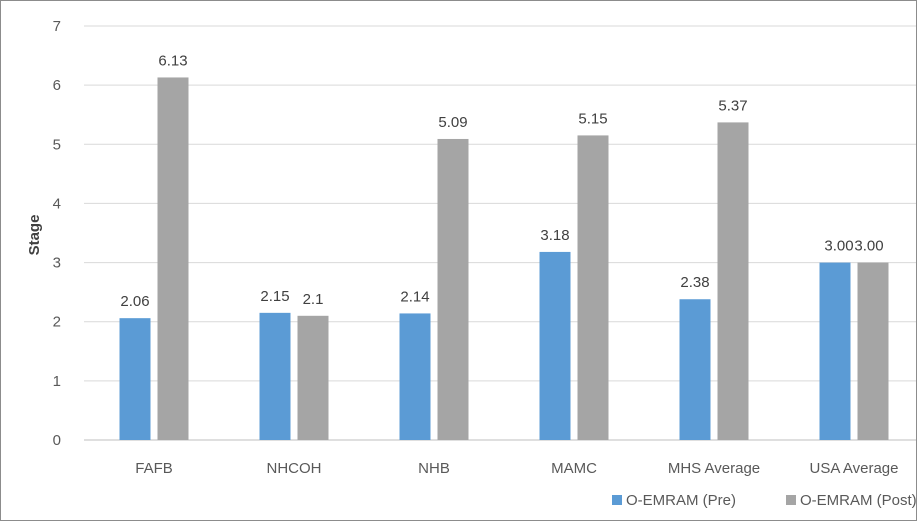  I want to click on y-tick-label: 0, so click(57, 440).